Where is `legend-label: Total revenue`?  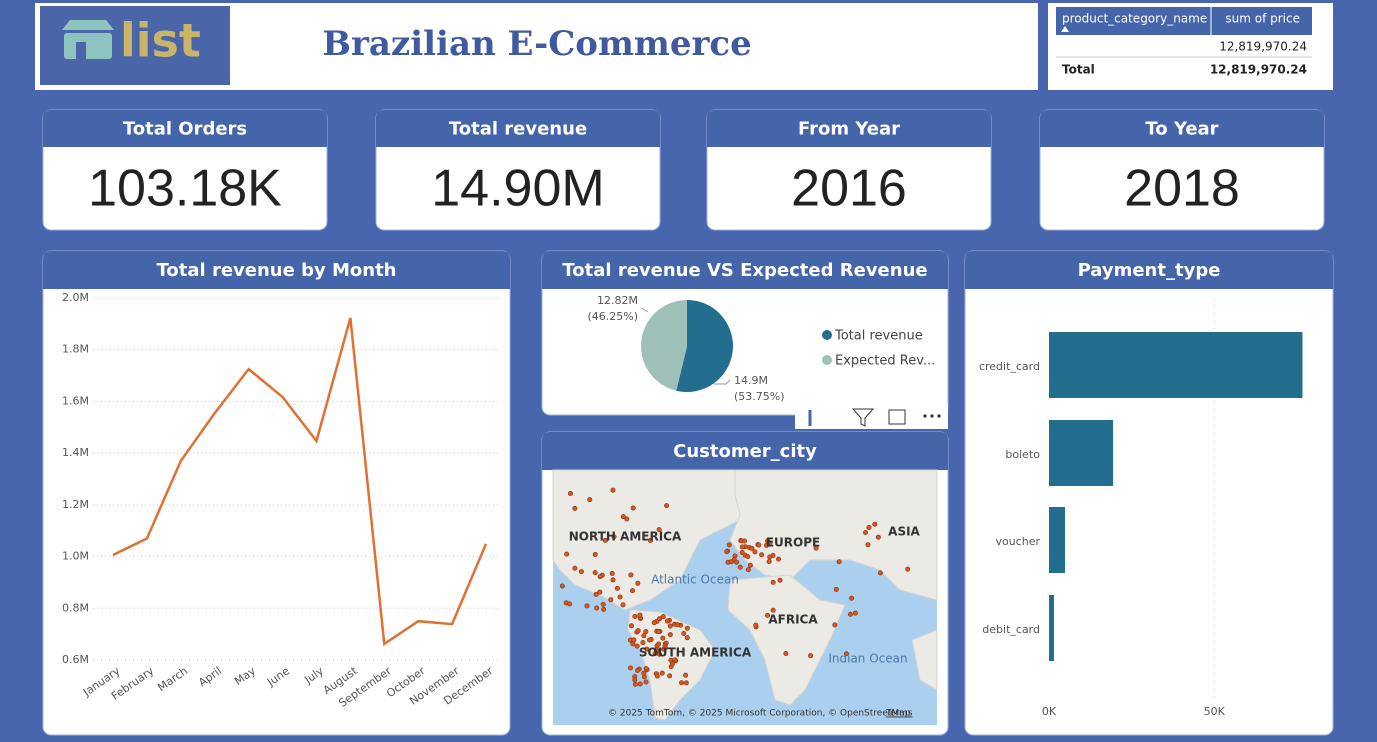 legend-label: Total revenue is located at coordinates (878, 336).